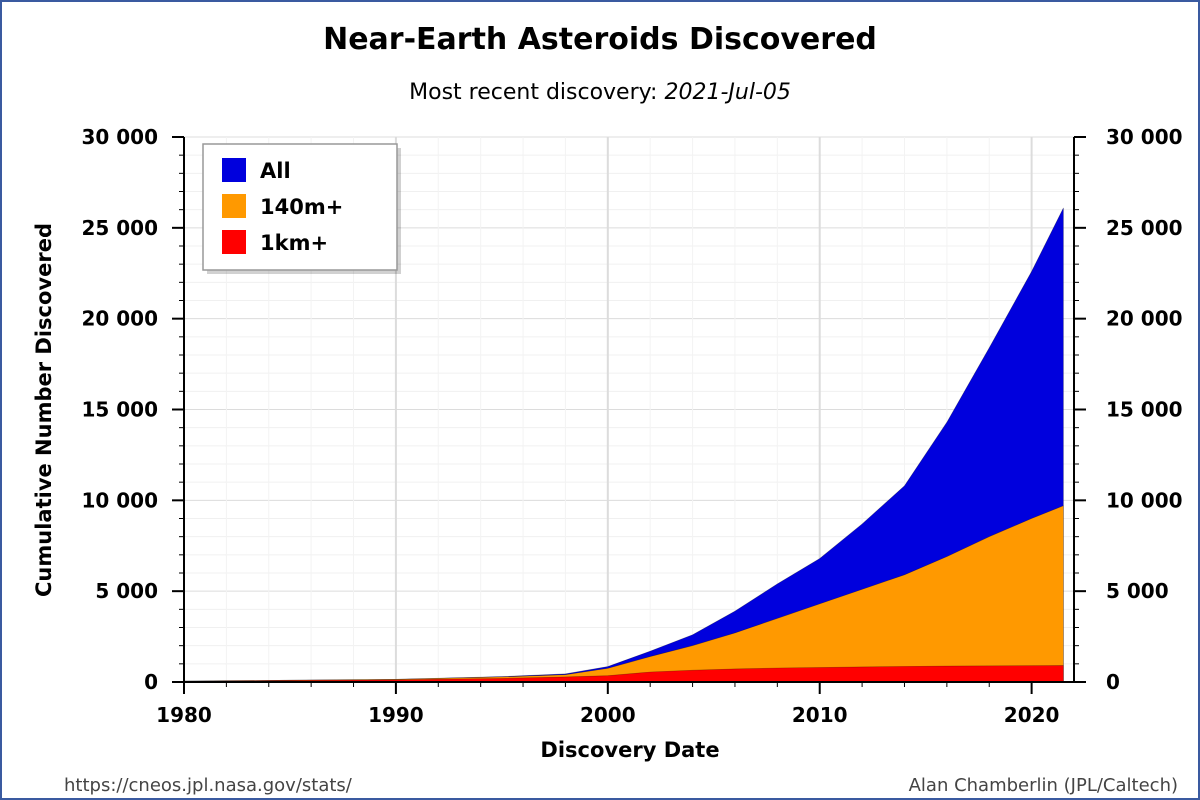 The height and width of the screenshot is (800, 1200). I want to click on y-axis-label: Cumulative Number Discovered, so click(44, 410).